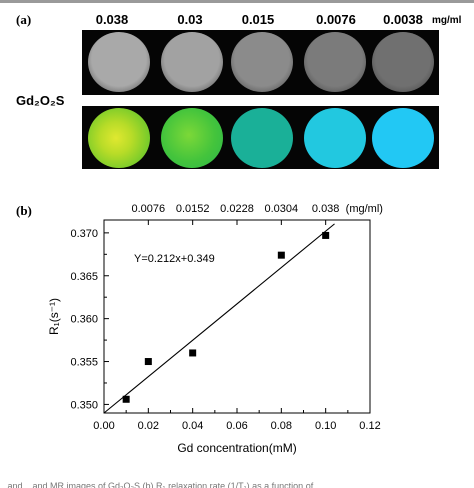 Image resolution: width=474 pixels, height=488 pixels. I want to click on fit-equation: Y=0.212x+0.349, so click(174, 259).